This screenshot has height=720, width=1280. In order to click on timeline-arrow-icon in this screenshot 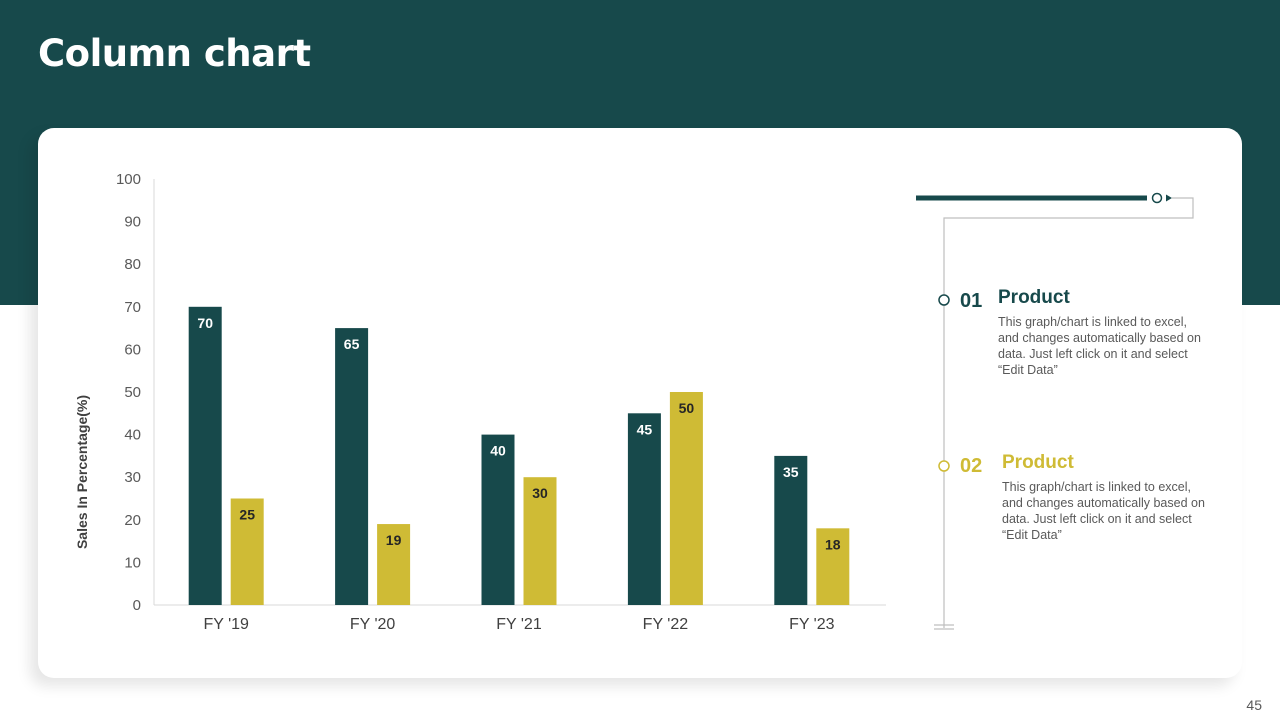, I will do `click(1169, 198)`.